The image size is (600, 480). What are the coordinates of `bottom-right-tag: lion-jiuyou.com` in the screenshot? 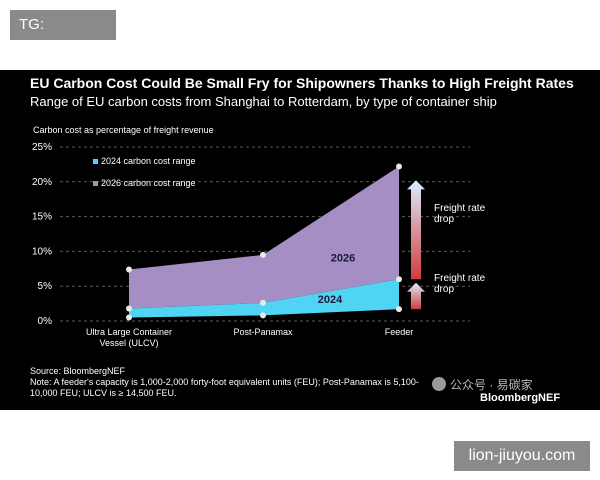 It's located at (522, 456).